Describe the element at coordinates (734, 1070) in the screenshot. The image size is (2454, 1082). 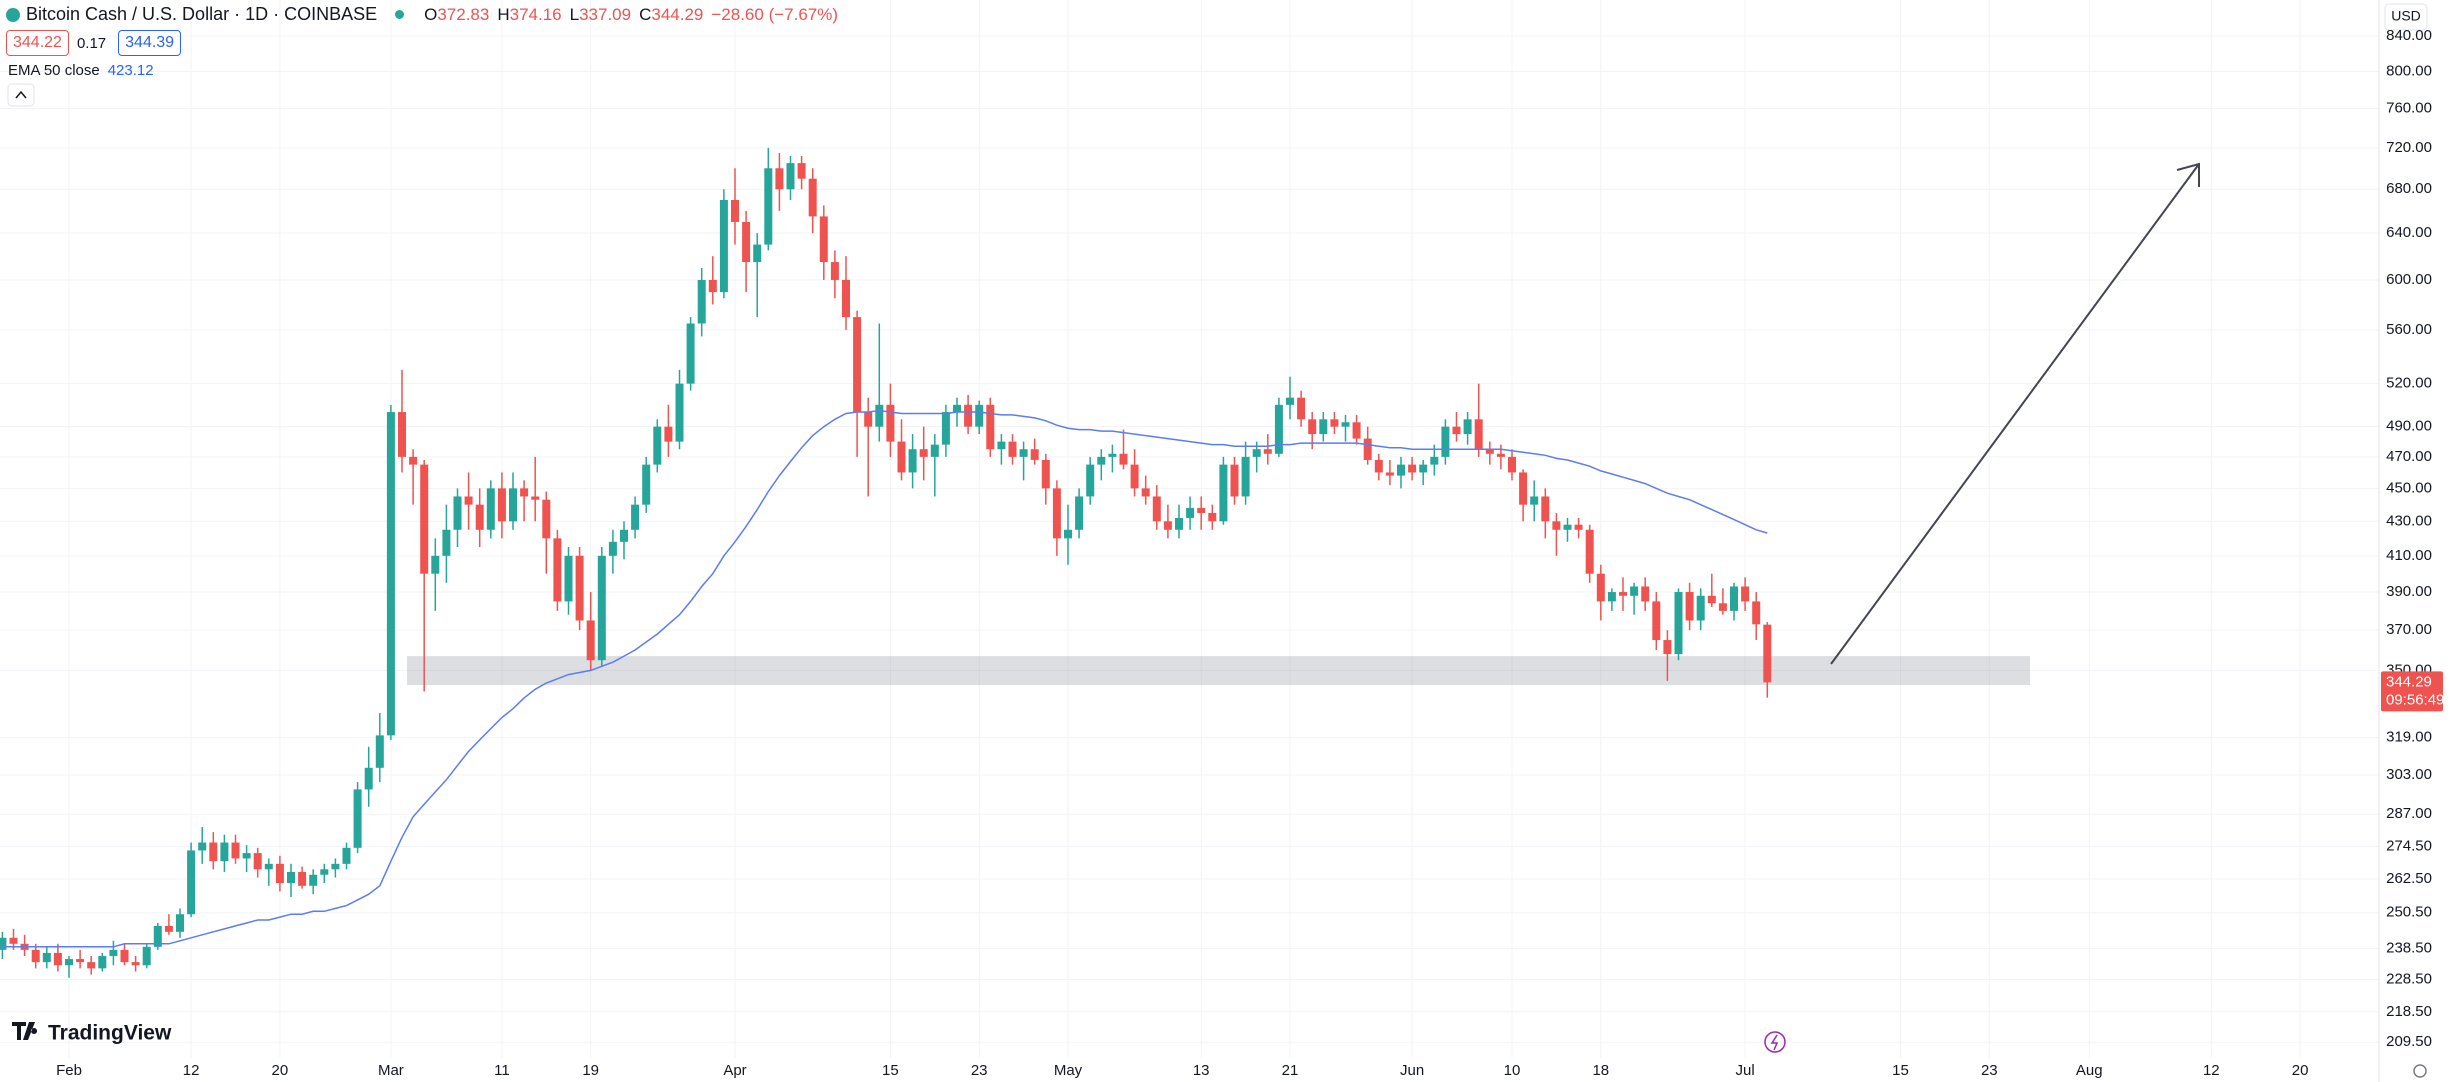
I see `x-tick-label: Apr` at that location.